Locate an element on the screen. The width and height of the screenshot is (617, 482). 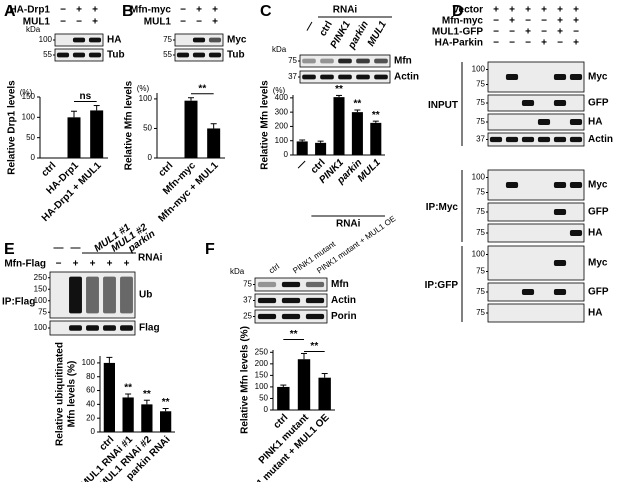
blot-label: Ub is located at coordinates (145, 295).